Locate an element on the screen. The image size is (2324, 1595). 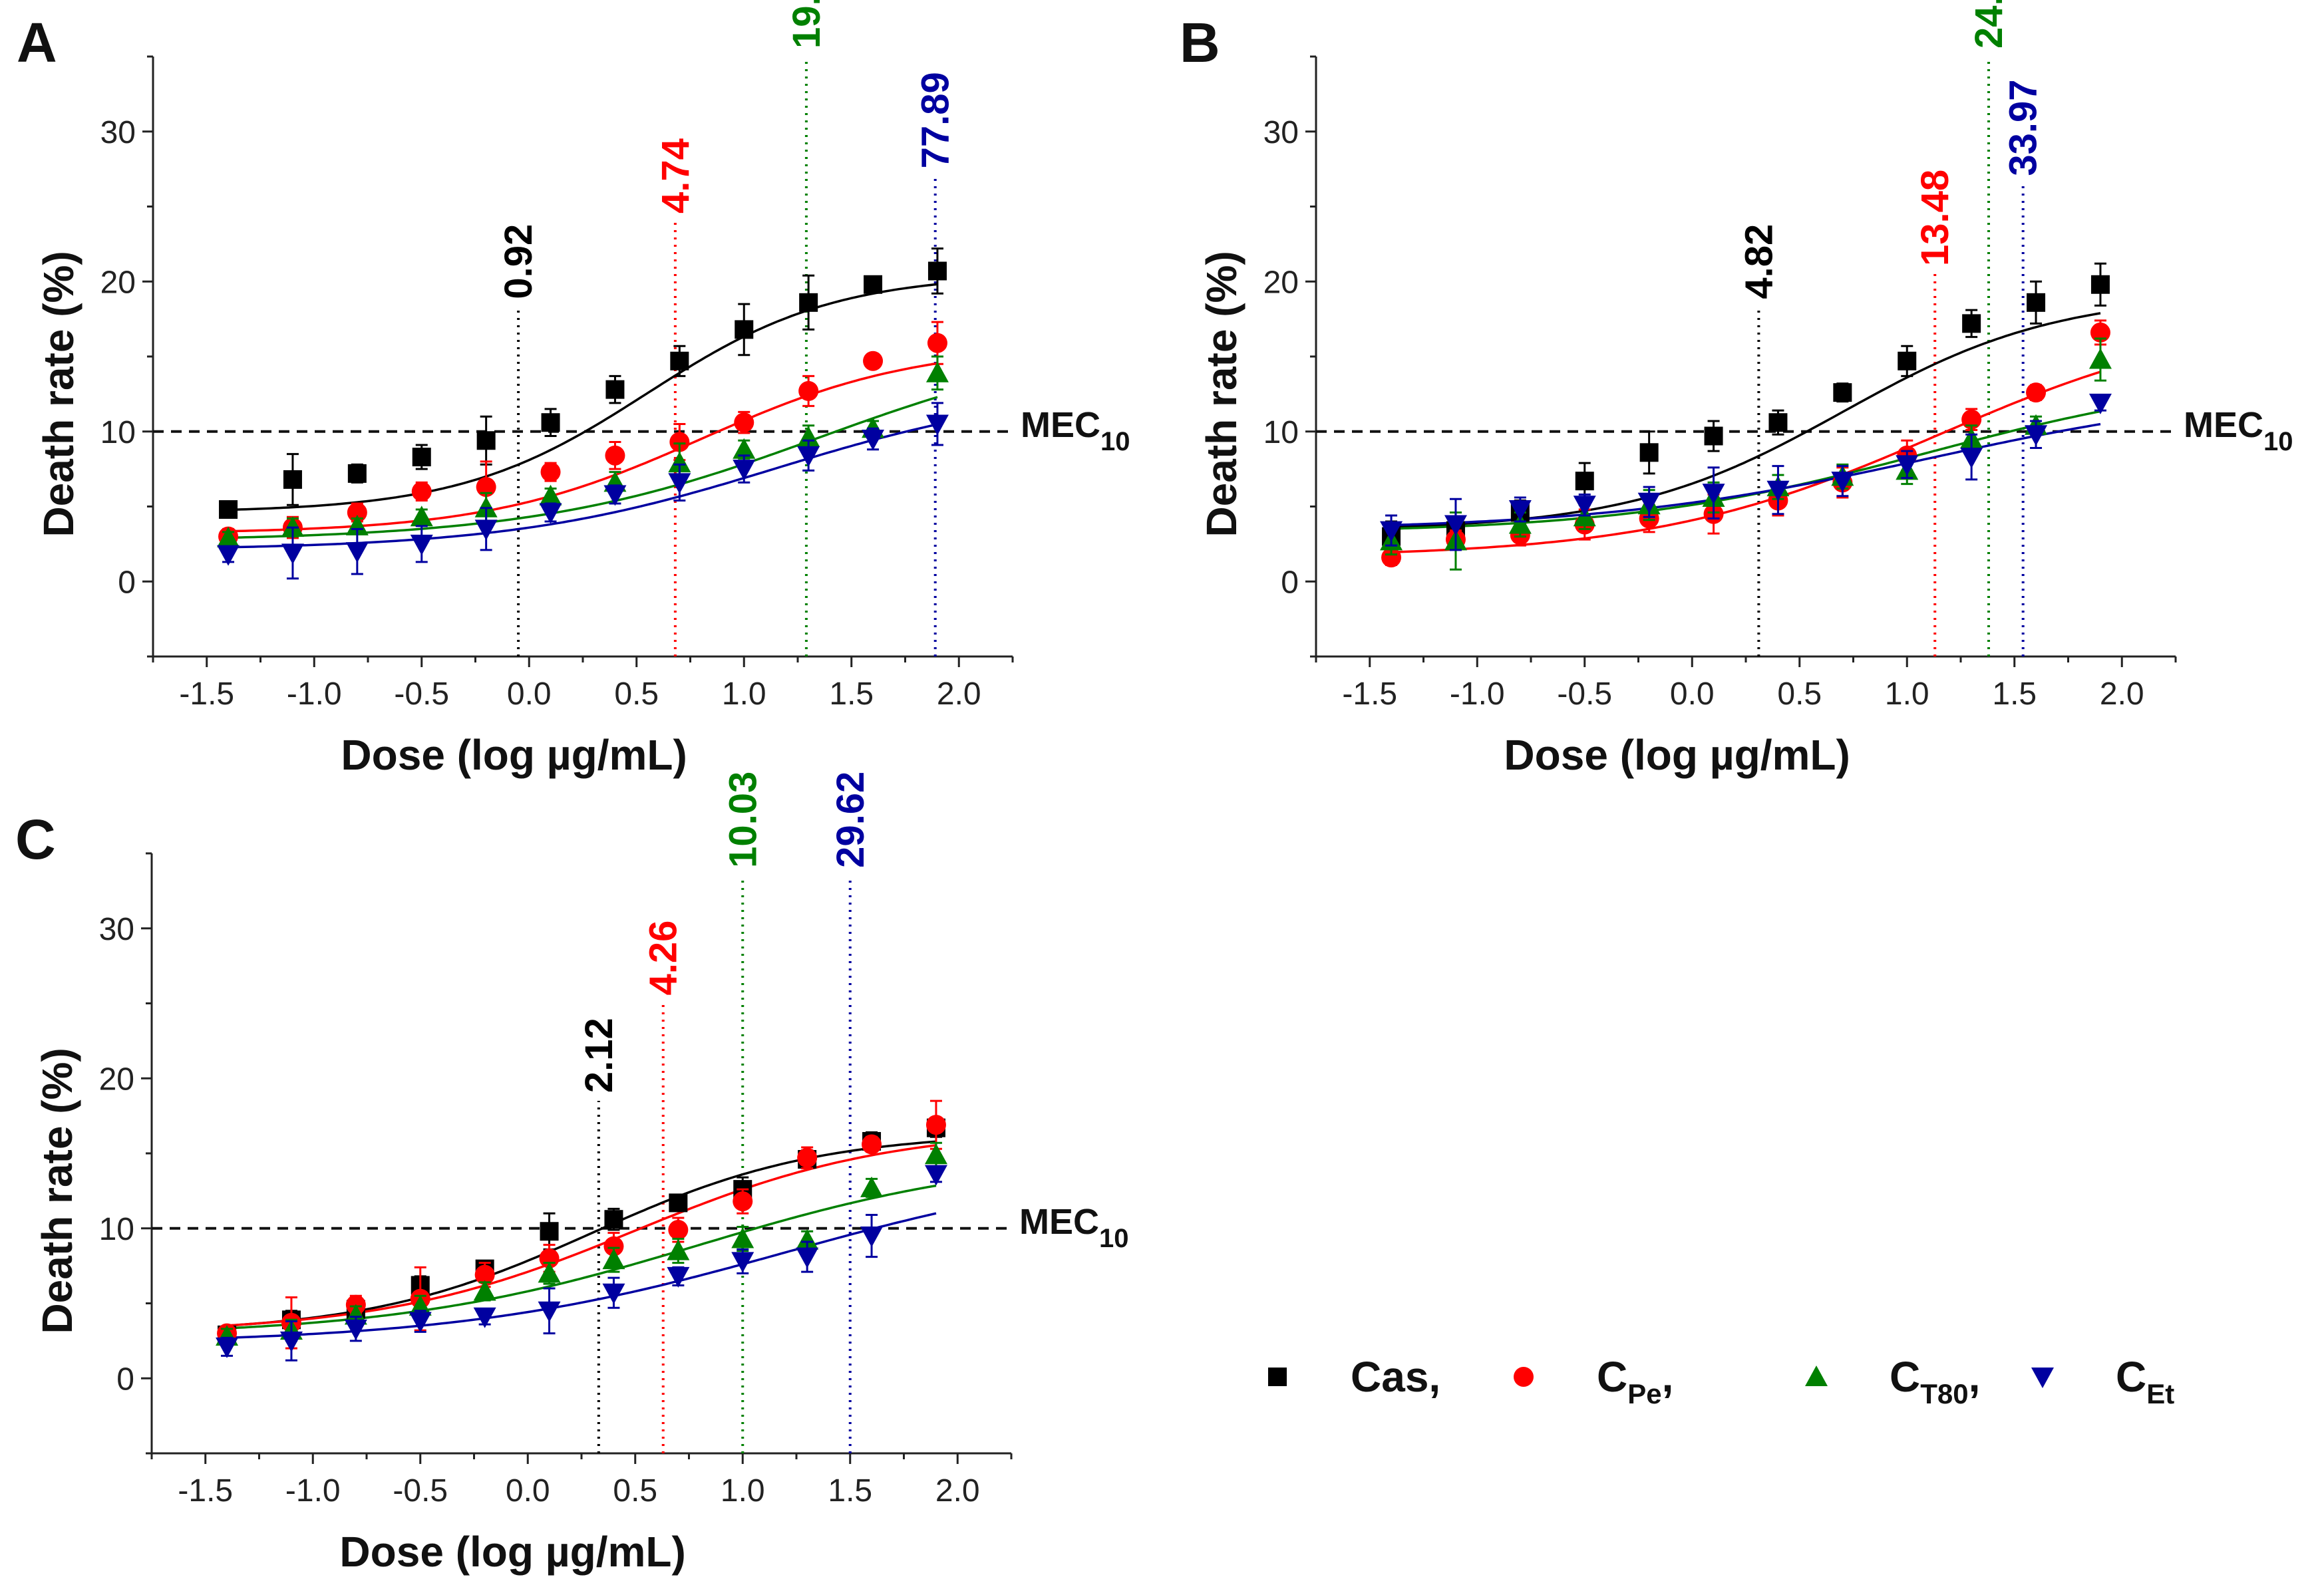
threshold-label-cas: 4.82 is located at coordinates (1759, 261).